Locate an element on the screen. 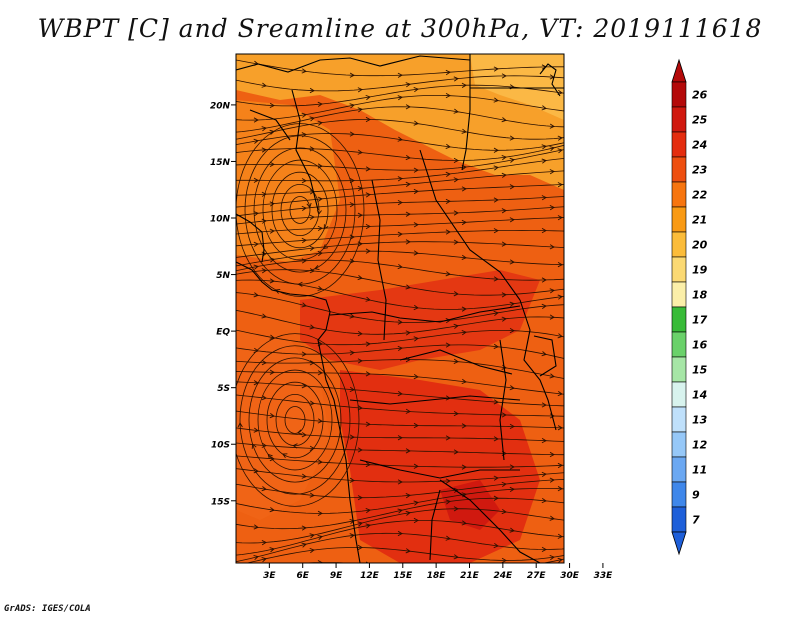 This screenshot has width=800, height=618. colorbar-label: 18 is located at coordinates (700, 295).